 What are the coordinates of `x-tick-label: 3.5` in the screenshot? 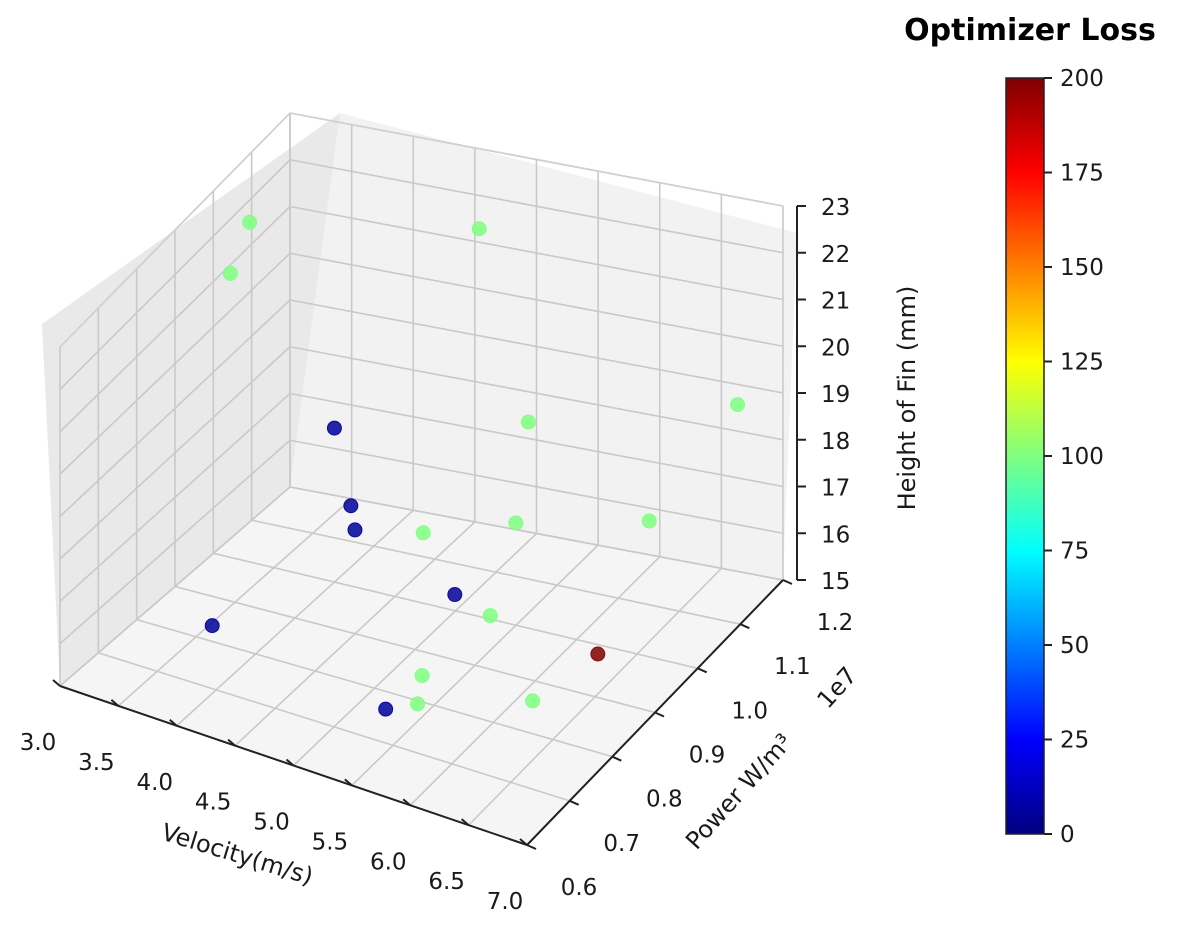 It's located at (96, 763).